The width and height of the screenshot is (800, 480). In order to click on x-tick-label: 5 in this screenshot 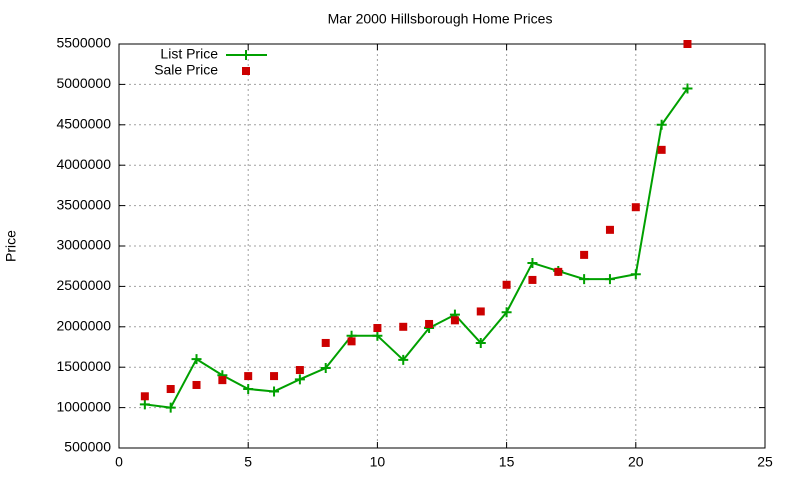, I will do `click(248, 462)`.